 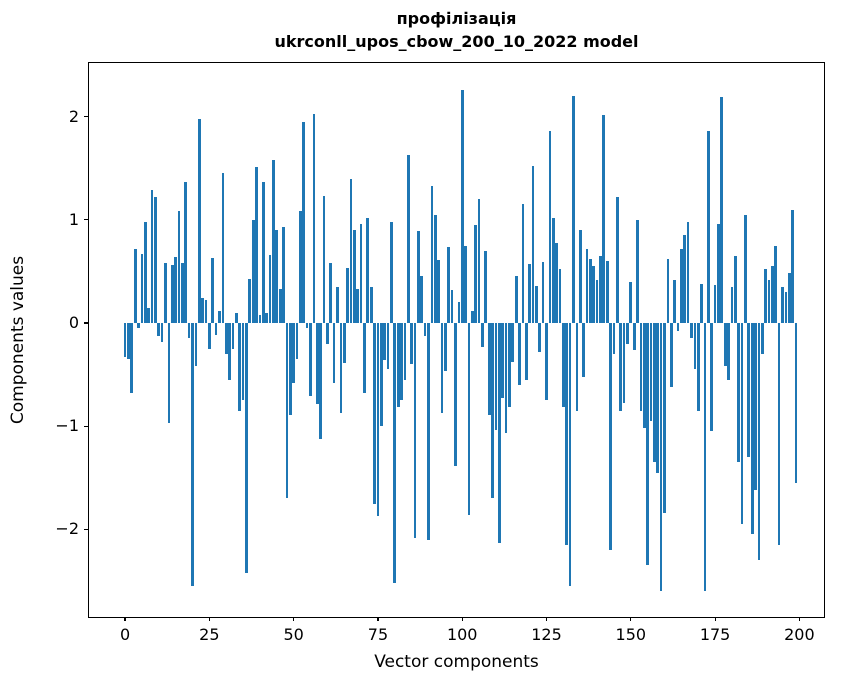 What do you see at coordinates (73, 219) in the screenshot?
I see `y-tick-label: 1` at bounding box center [73, 219].